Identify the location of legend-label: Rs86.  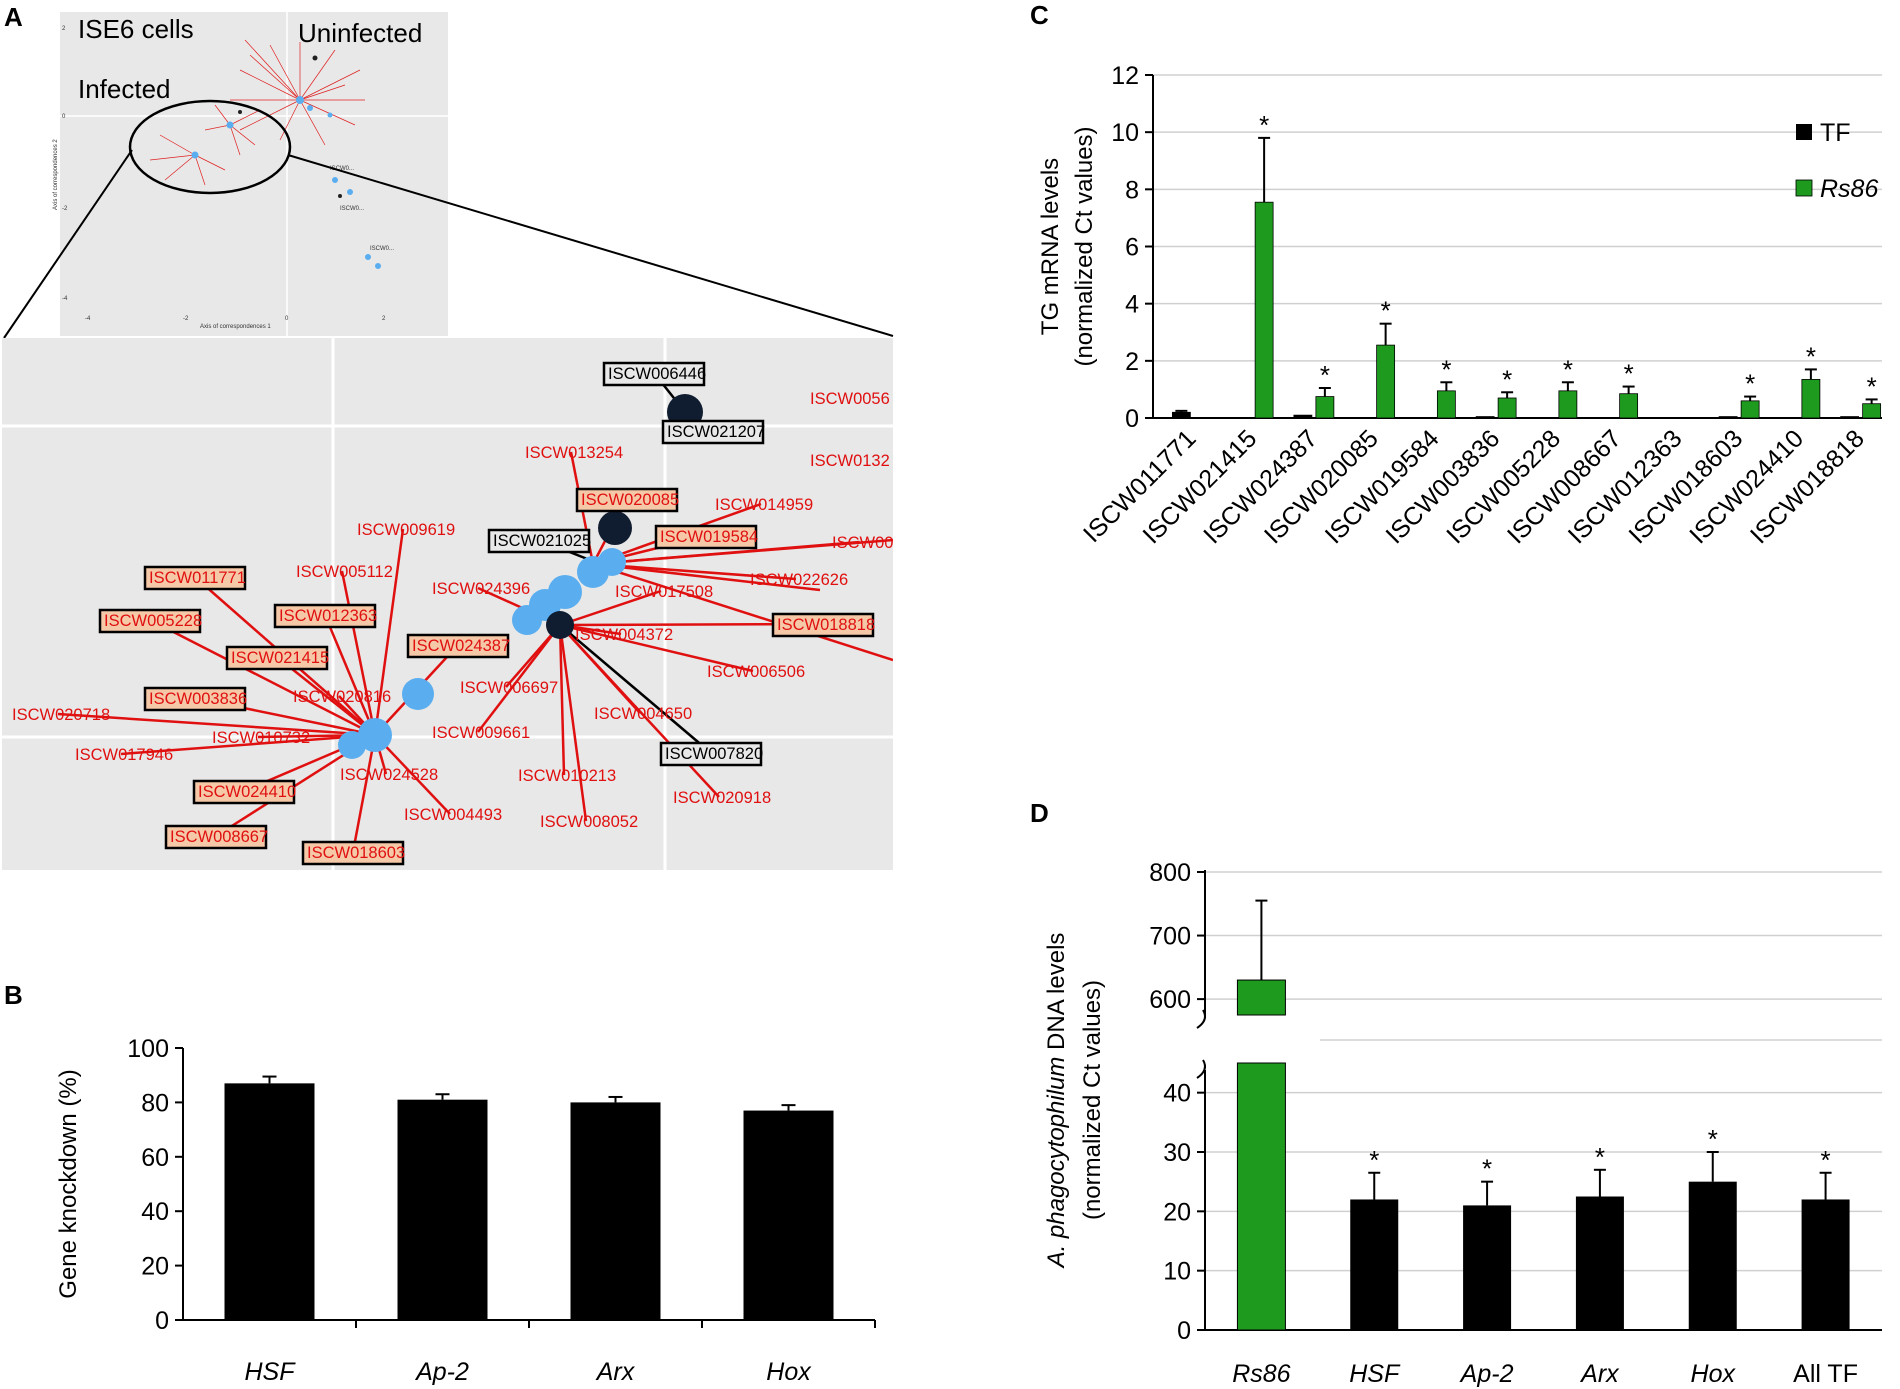
(1849, 189).